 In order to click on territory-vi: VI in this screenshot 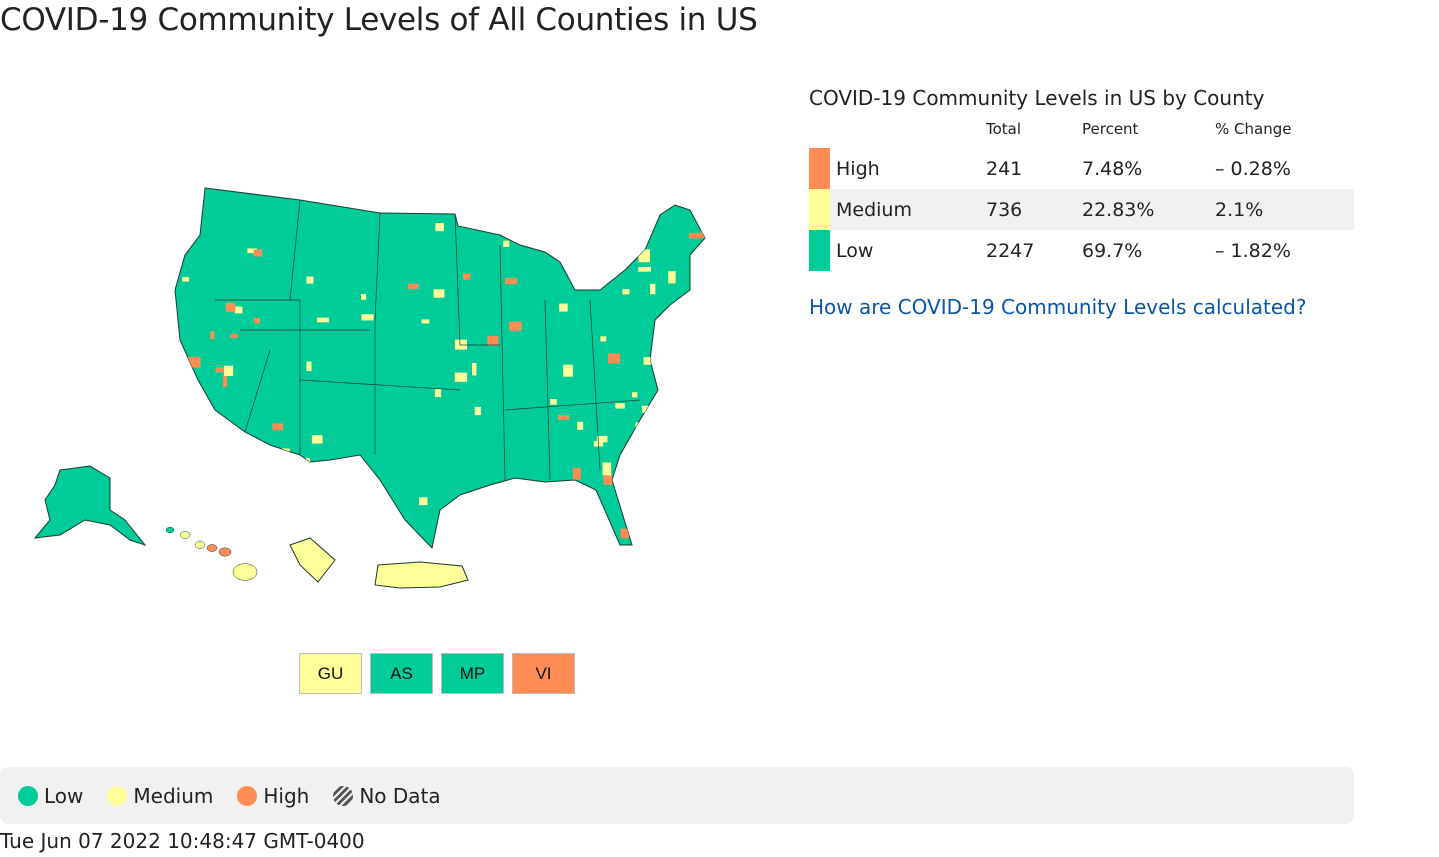, I will do `click(543, 673)`.